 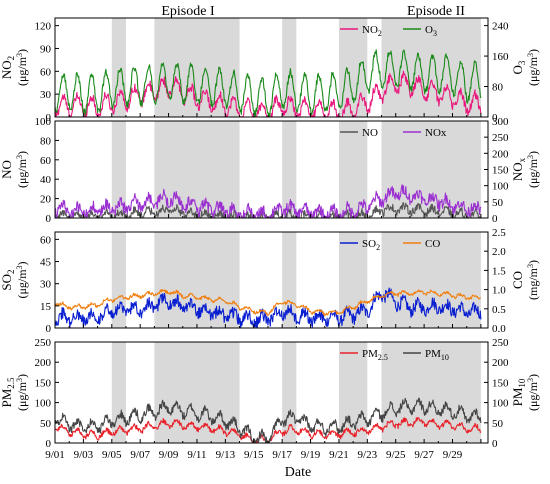 I want to click on x-tick-label-2: 9/05, so click(x=112, y=455).